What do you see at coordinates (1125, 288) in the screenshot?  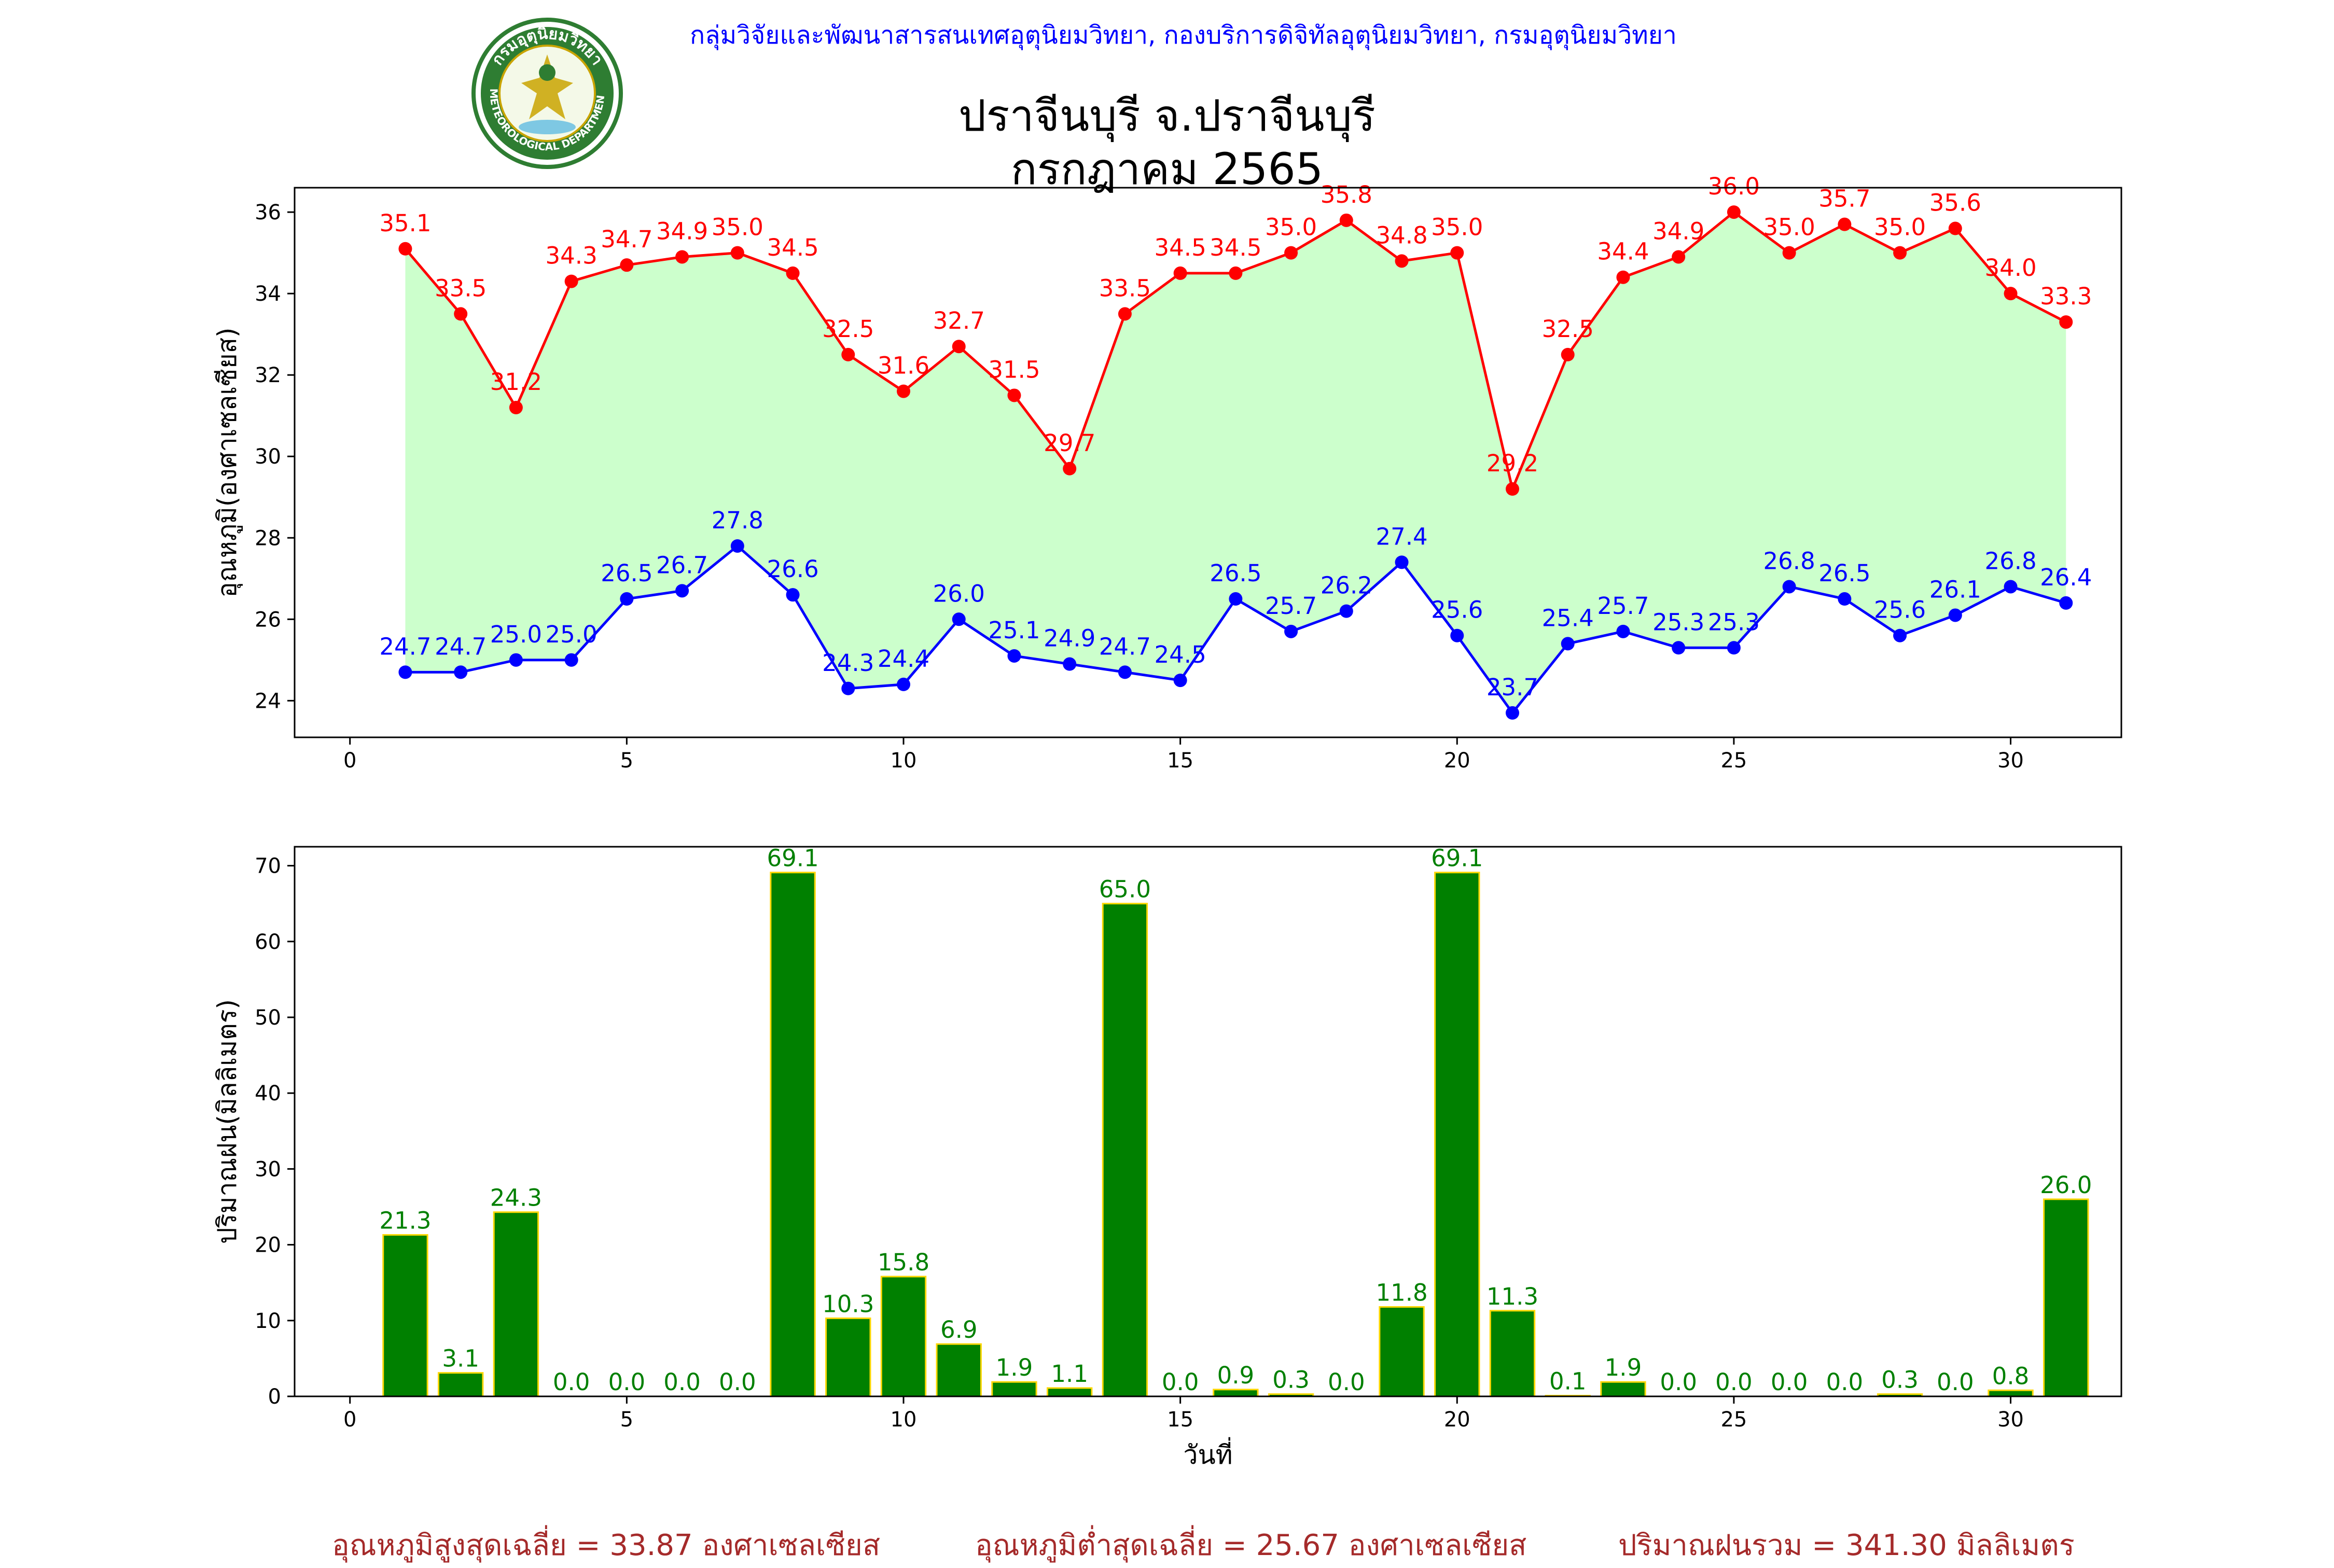 I see `max-temp-label: 33.5` at bounding box center [1125, 288].